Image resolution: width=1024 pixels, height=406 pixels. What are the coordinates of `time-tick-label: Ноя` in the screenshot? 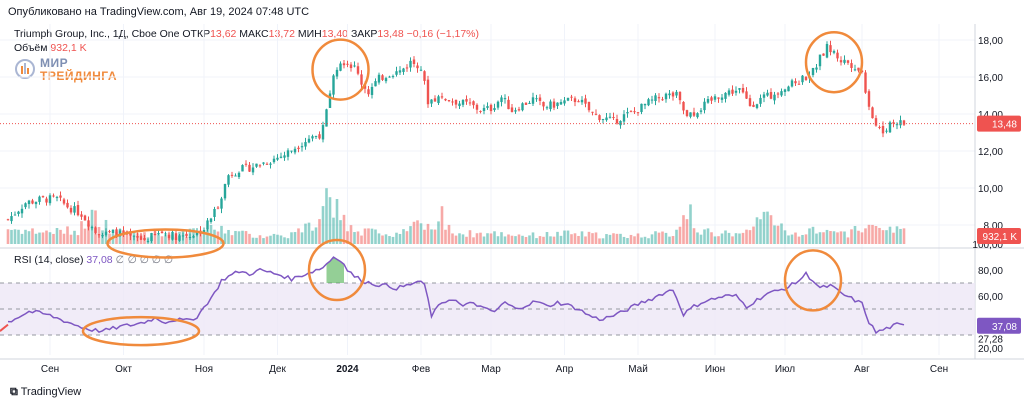 It's located at (204, 369).